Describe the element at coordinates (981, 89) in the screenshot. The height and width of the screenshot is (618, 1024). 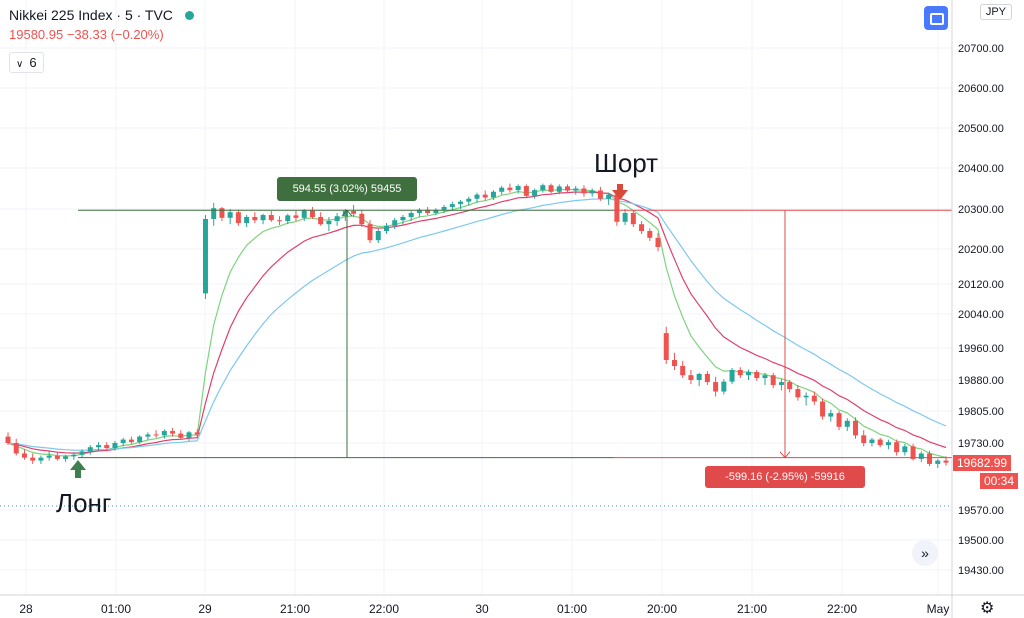
I see `price-tick-label: 20600.00` at that location.